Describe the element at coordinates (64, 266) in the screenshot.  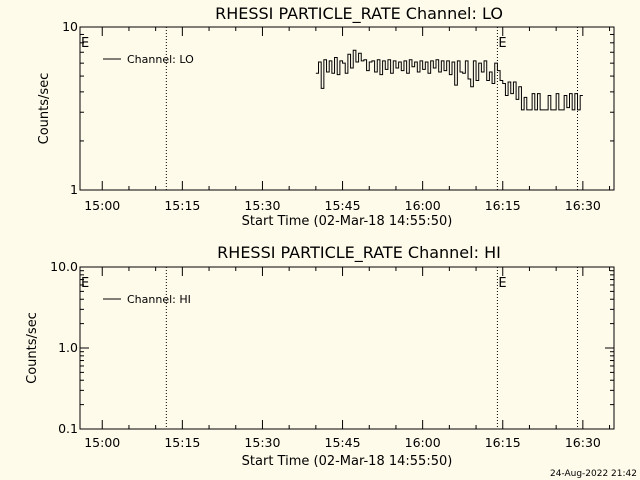
I see `y-tick-label: 10.0` at that location.